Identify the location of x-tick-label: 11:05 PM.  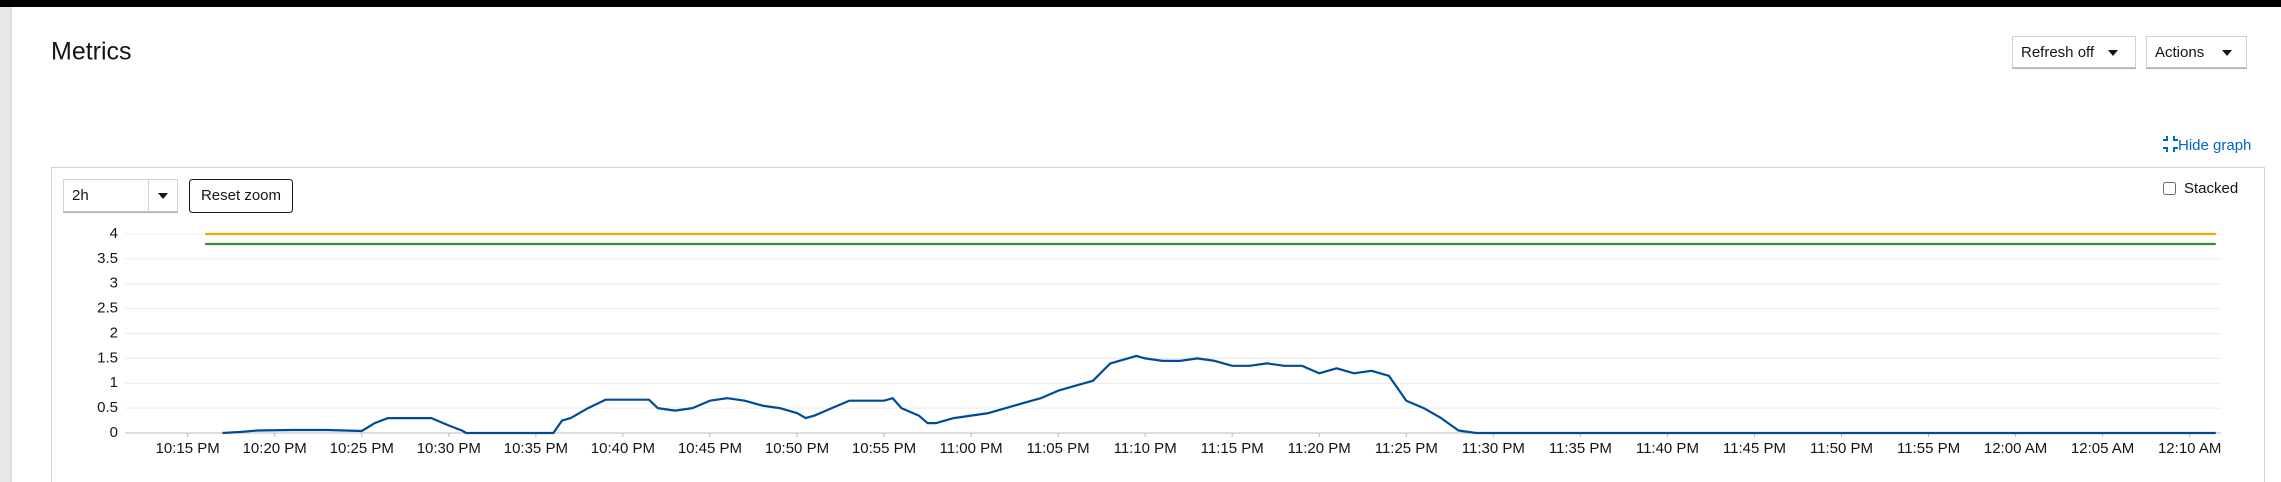
(1058, 448).